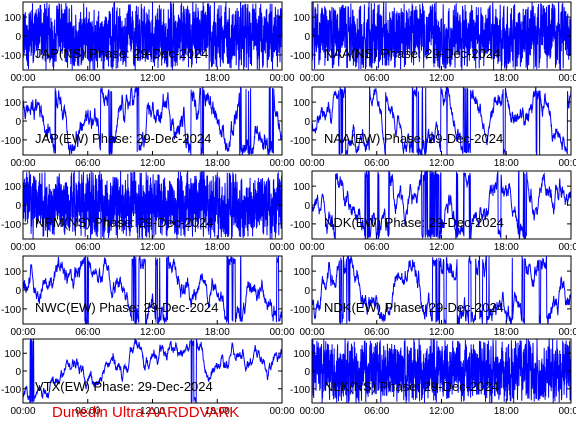 The image size is (576, 432). I want to click on panel-title: VTX(EW) Phase: 29-Dec-2024, so click(124, 386).